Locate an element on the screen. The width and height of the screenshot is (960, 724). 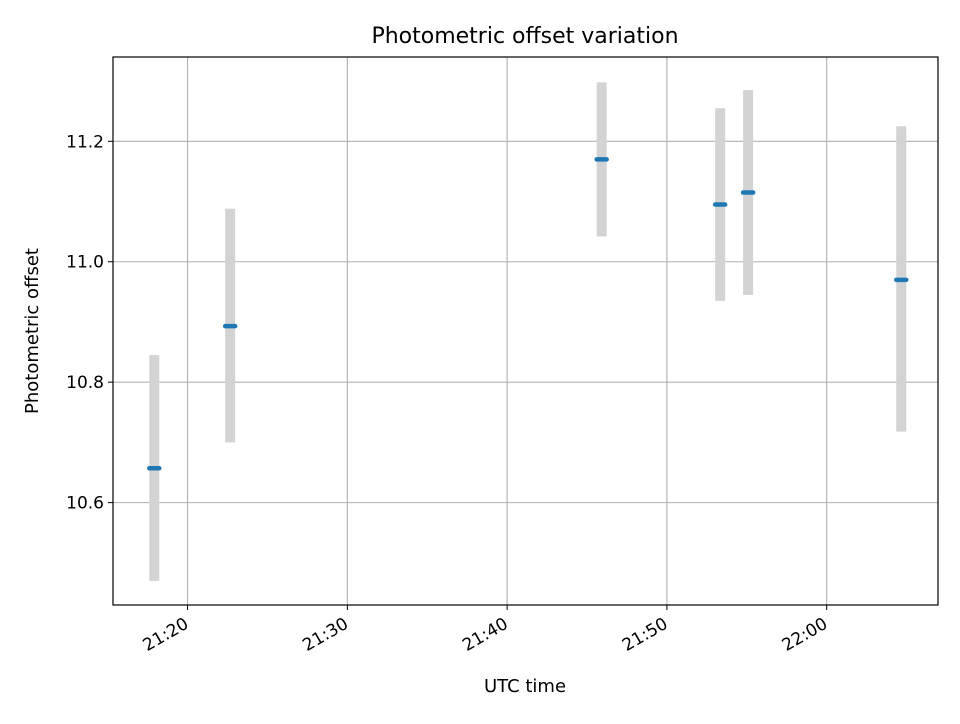
y-tick-label: 10.8 is located at coordinates (85, 383).